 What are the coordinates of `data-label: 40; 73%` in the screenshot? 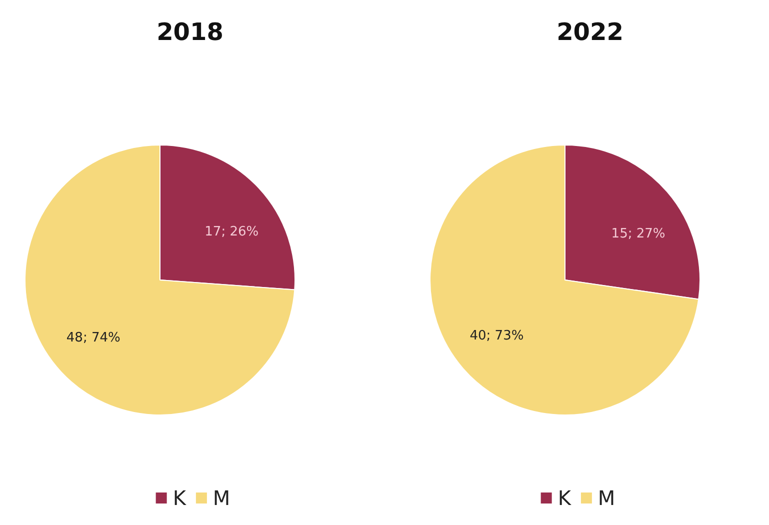 It's located at (497, 336).